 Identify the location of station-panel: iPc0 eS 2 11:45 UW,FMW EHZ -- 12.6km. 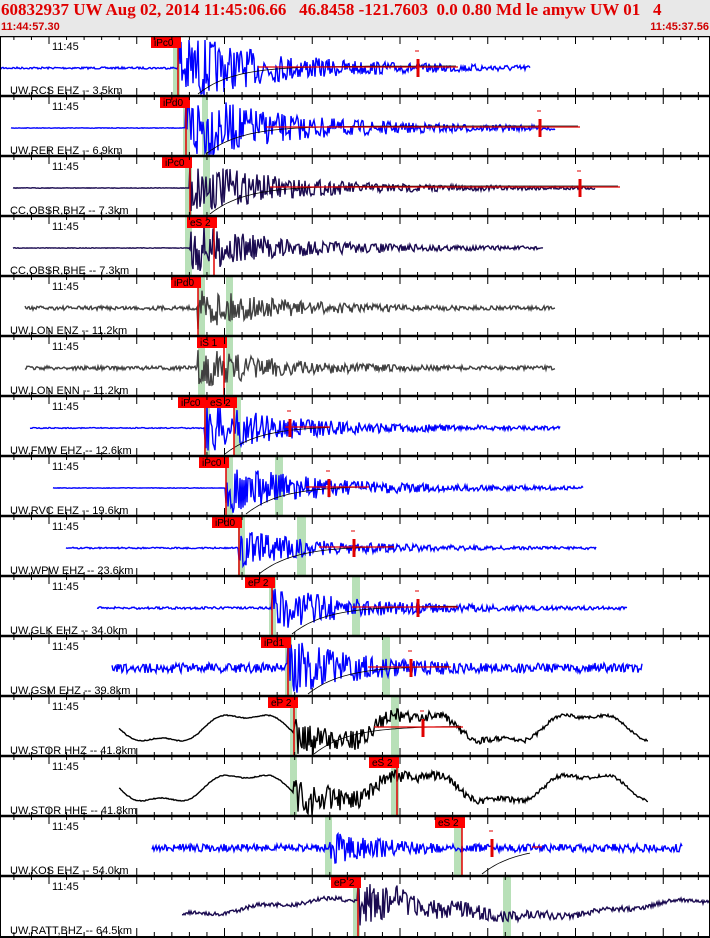
(355, 425).